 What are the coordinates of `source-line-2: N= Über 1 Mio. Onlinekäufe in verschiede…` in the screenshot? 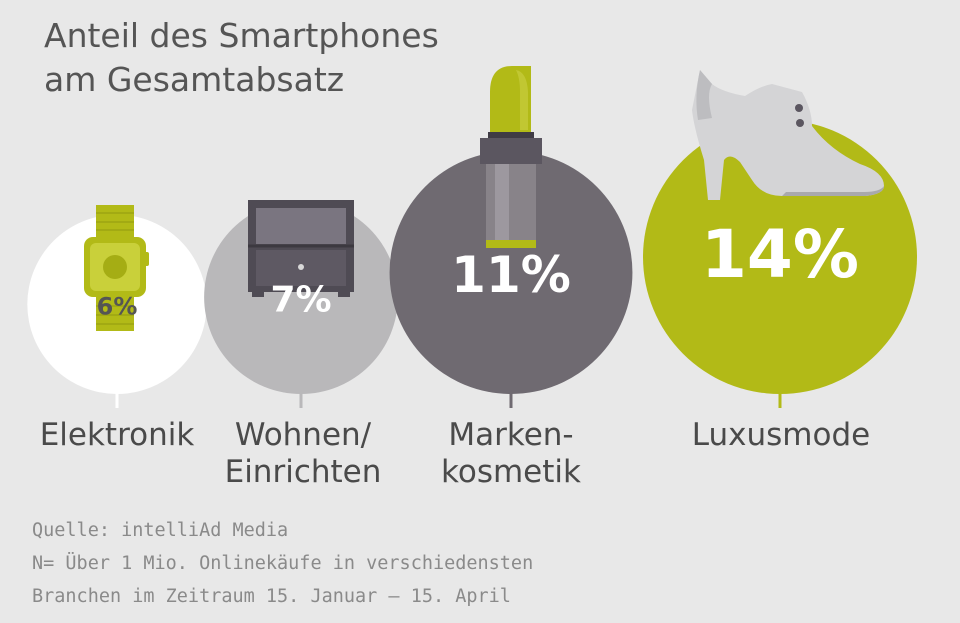 It's located at (283, 563).